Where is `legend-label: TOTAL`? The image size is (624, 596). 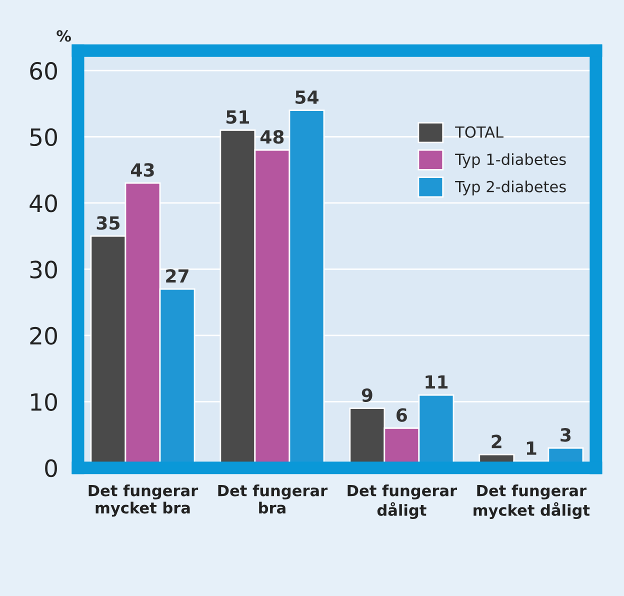 legend-label: TOTAL is located at coordinates (479, 132).